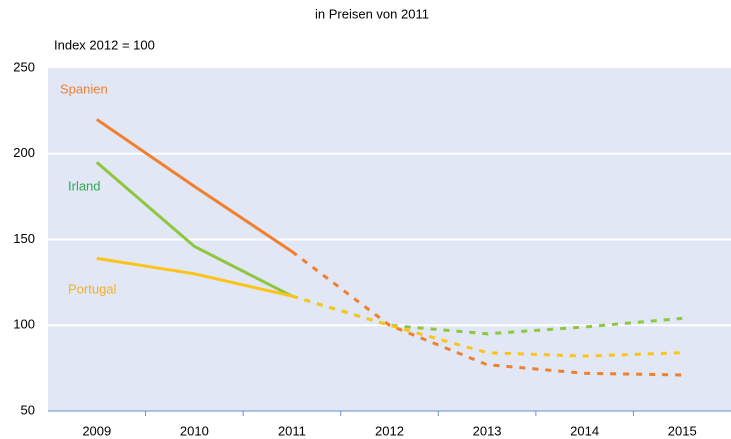 Image resolution: width=731 pixels, height=439 pixels. Describe the element at coordinates (372, 13) in the screenshot. I see `chart-title: in Preisen von 2011` at that location.